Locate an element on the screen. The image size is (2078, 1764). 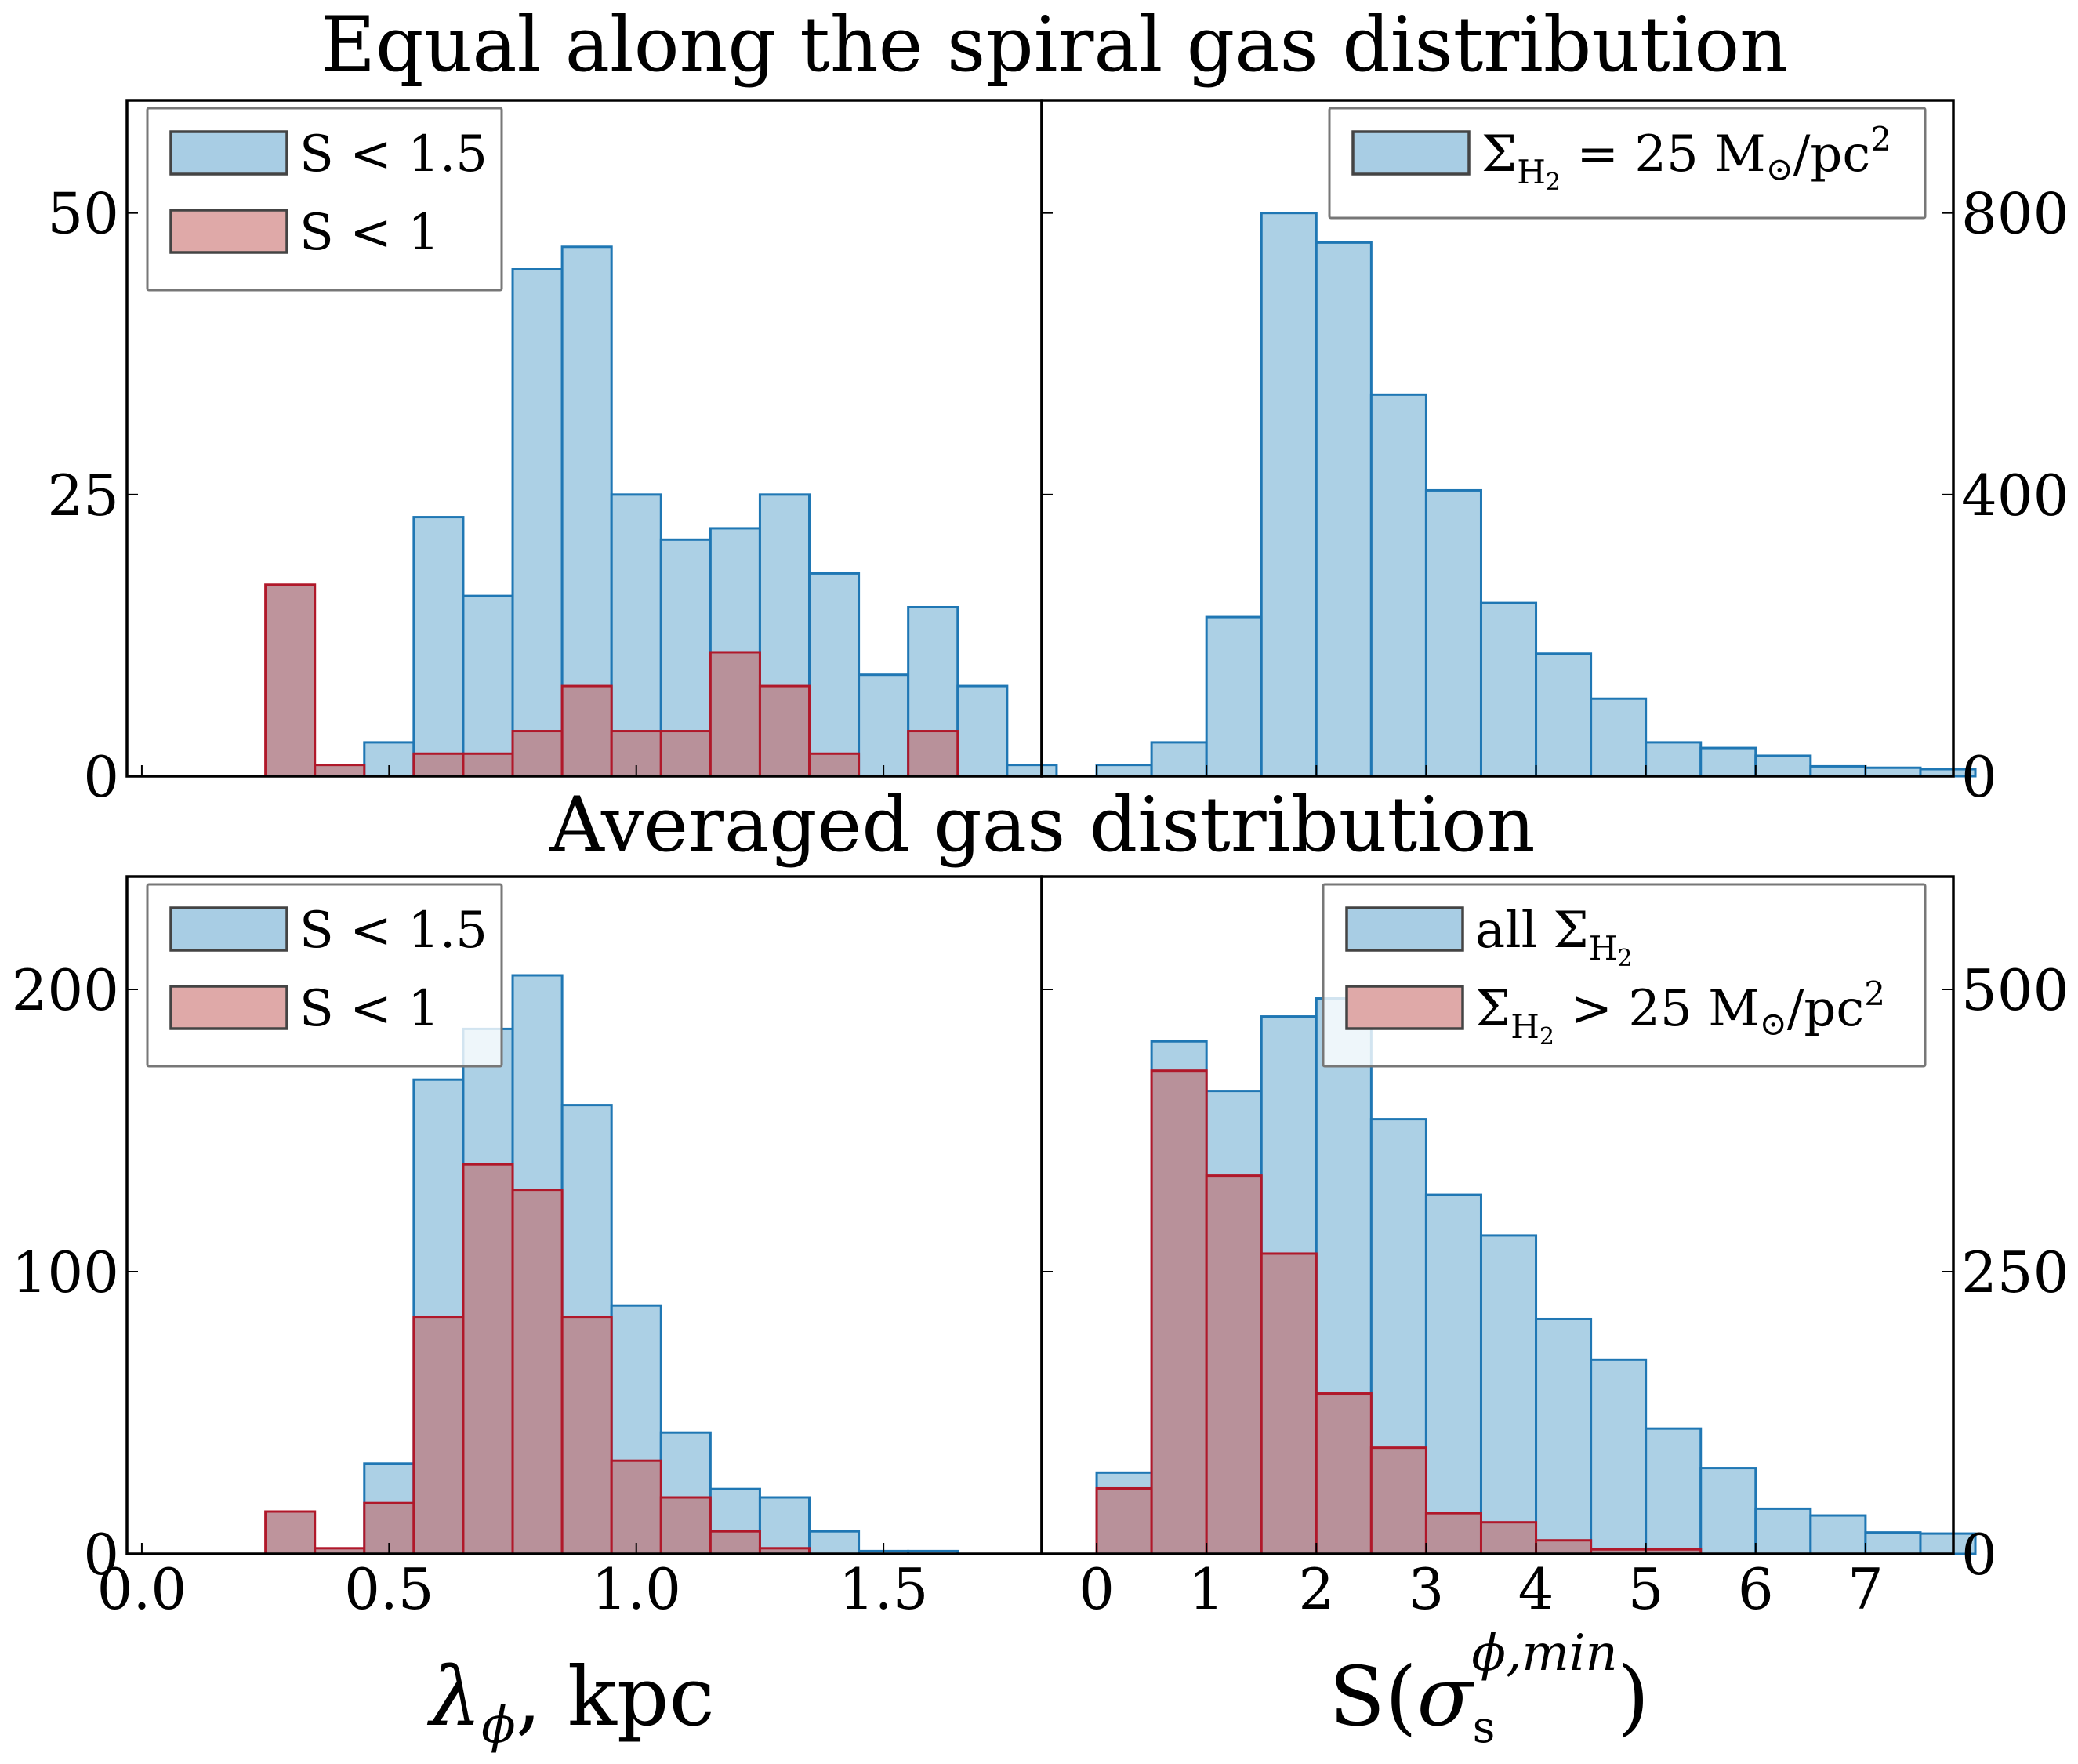
y-tick-label: 500 is located at coordinates (2015, 990).